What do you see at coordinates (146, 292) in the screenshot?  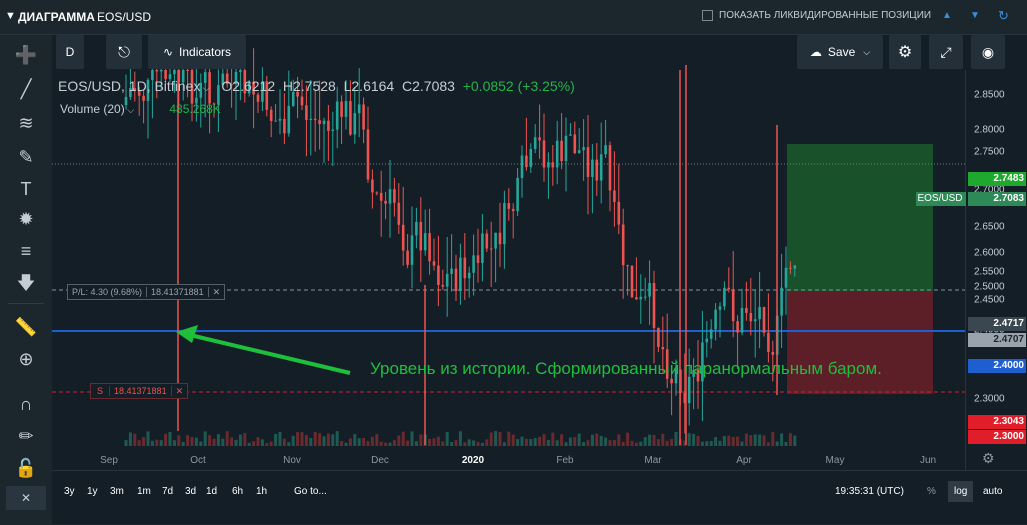 I see `pl-order-box: P/L: 4.30 (9.68%) 18.41371881 ✕` at bounding box center [146, 292].